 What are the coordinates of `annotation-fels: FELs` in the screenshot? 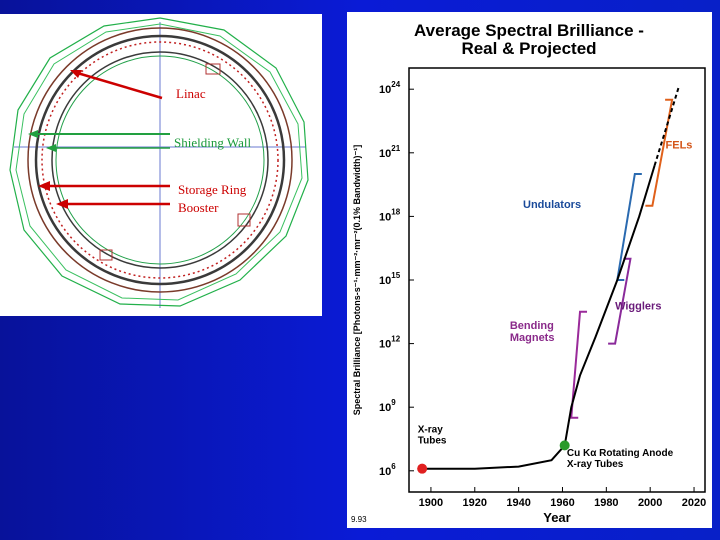 It's located at (679, 146).